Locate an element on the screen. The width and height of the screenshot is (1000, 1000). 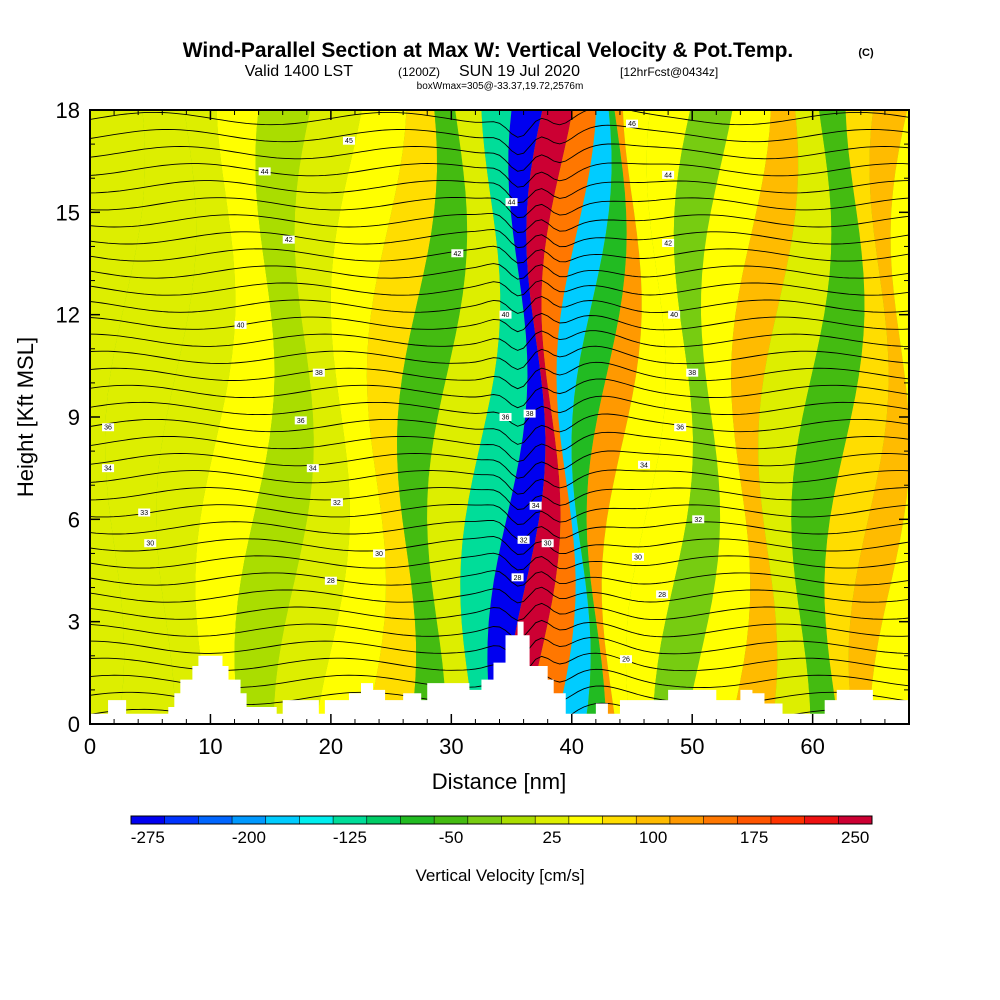
contour-label: 34 is located at coordinates (535, 505).